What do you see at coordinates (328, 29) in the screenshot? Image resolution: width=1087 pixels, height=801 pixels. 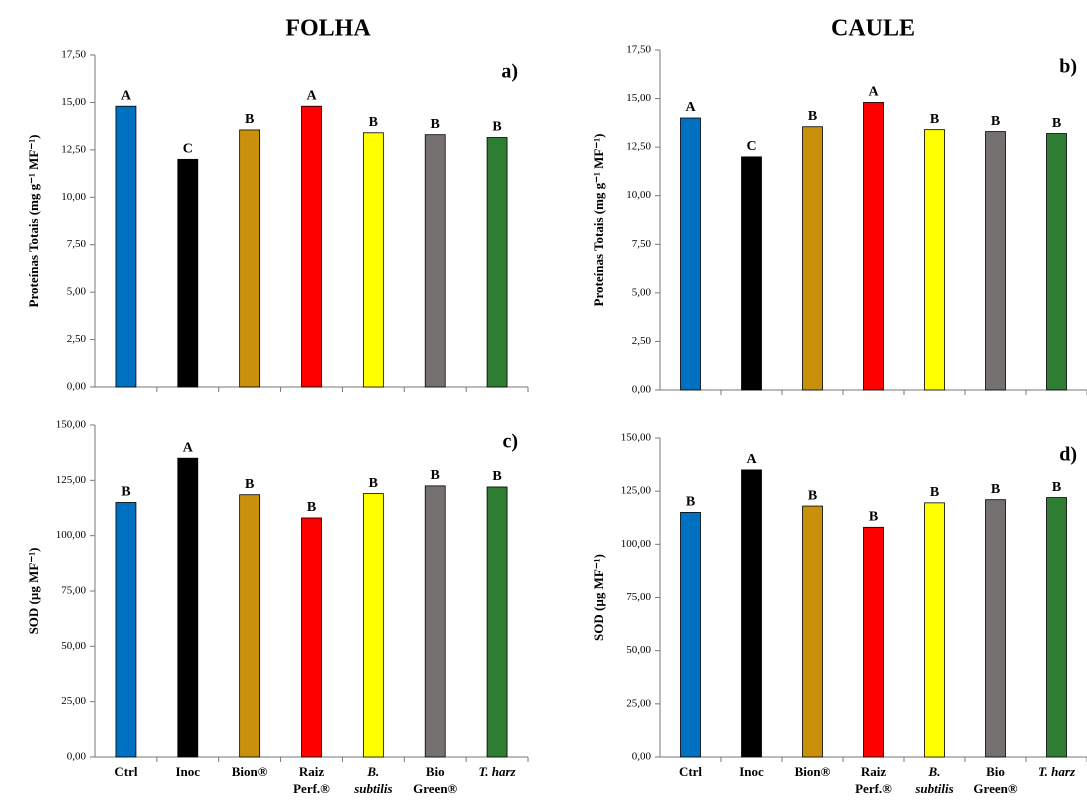 I see `column-header: FOLHA` at bounding box center [328, 29].